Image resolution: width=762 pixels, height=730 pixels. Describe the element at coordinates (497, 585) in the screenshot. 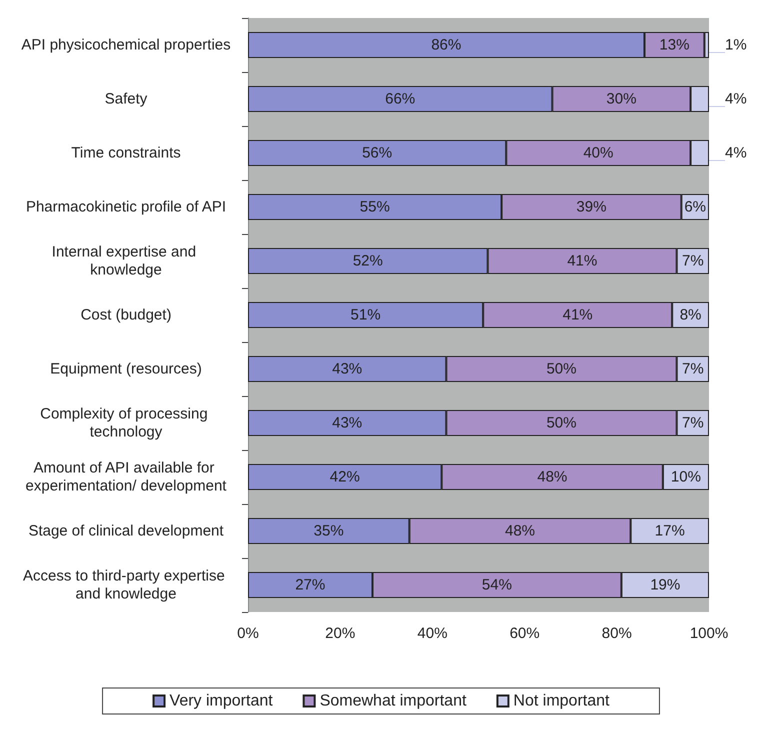

I see `data-label: 54%` at that location.